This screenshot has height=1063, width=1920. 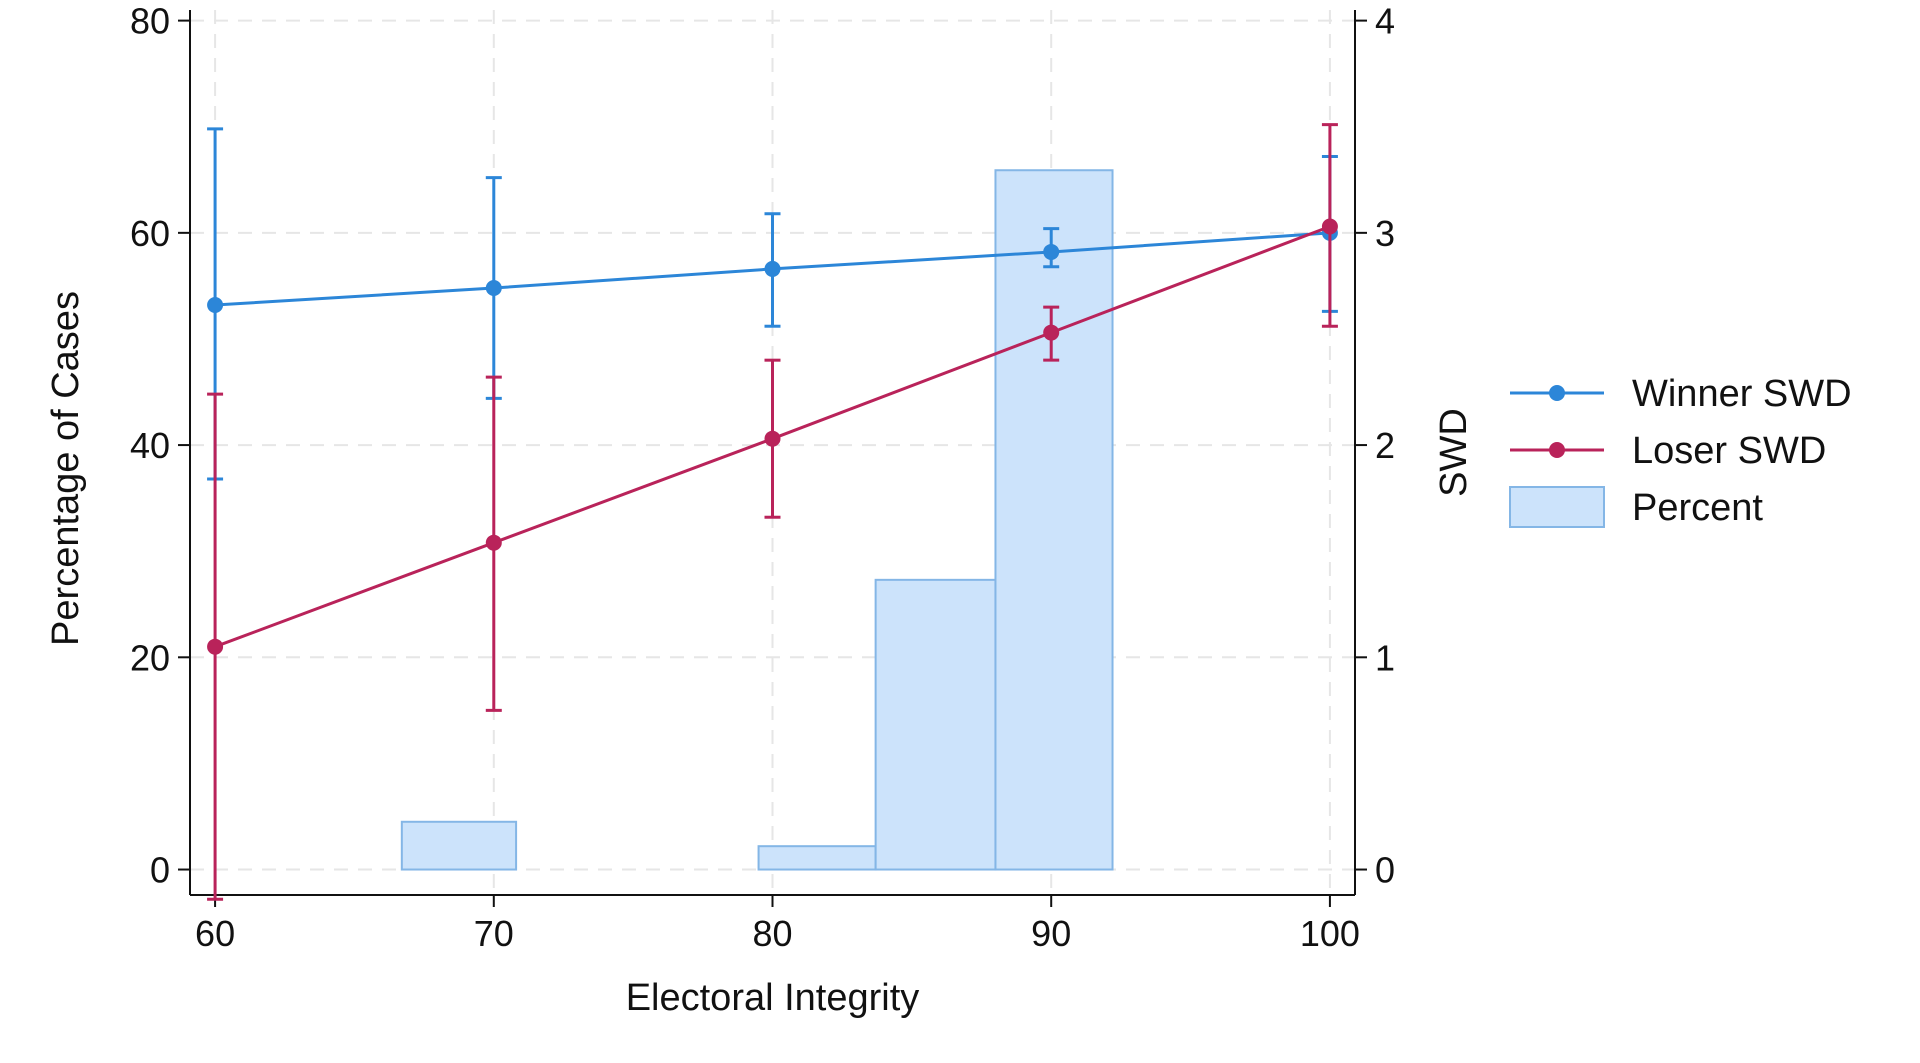 What do you see at coordinates (215, 933) in the screenshot?
I see `x-tick-label: 60` at bounding box center [215, 933].